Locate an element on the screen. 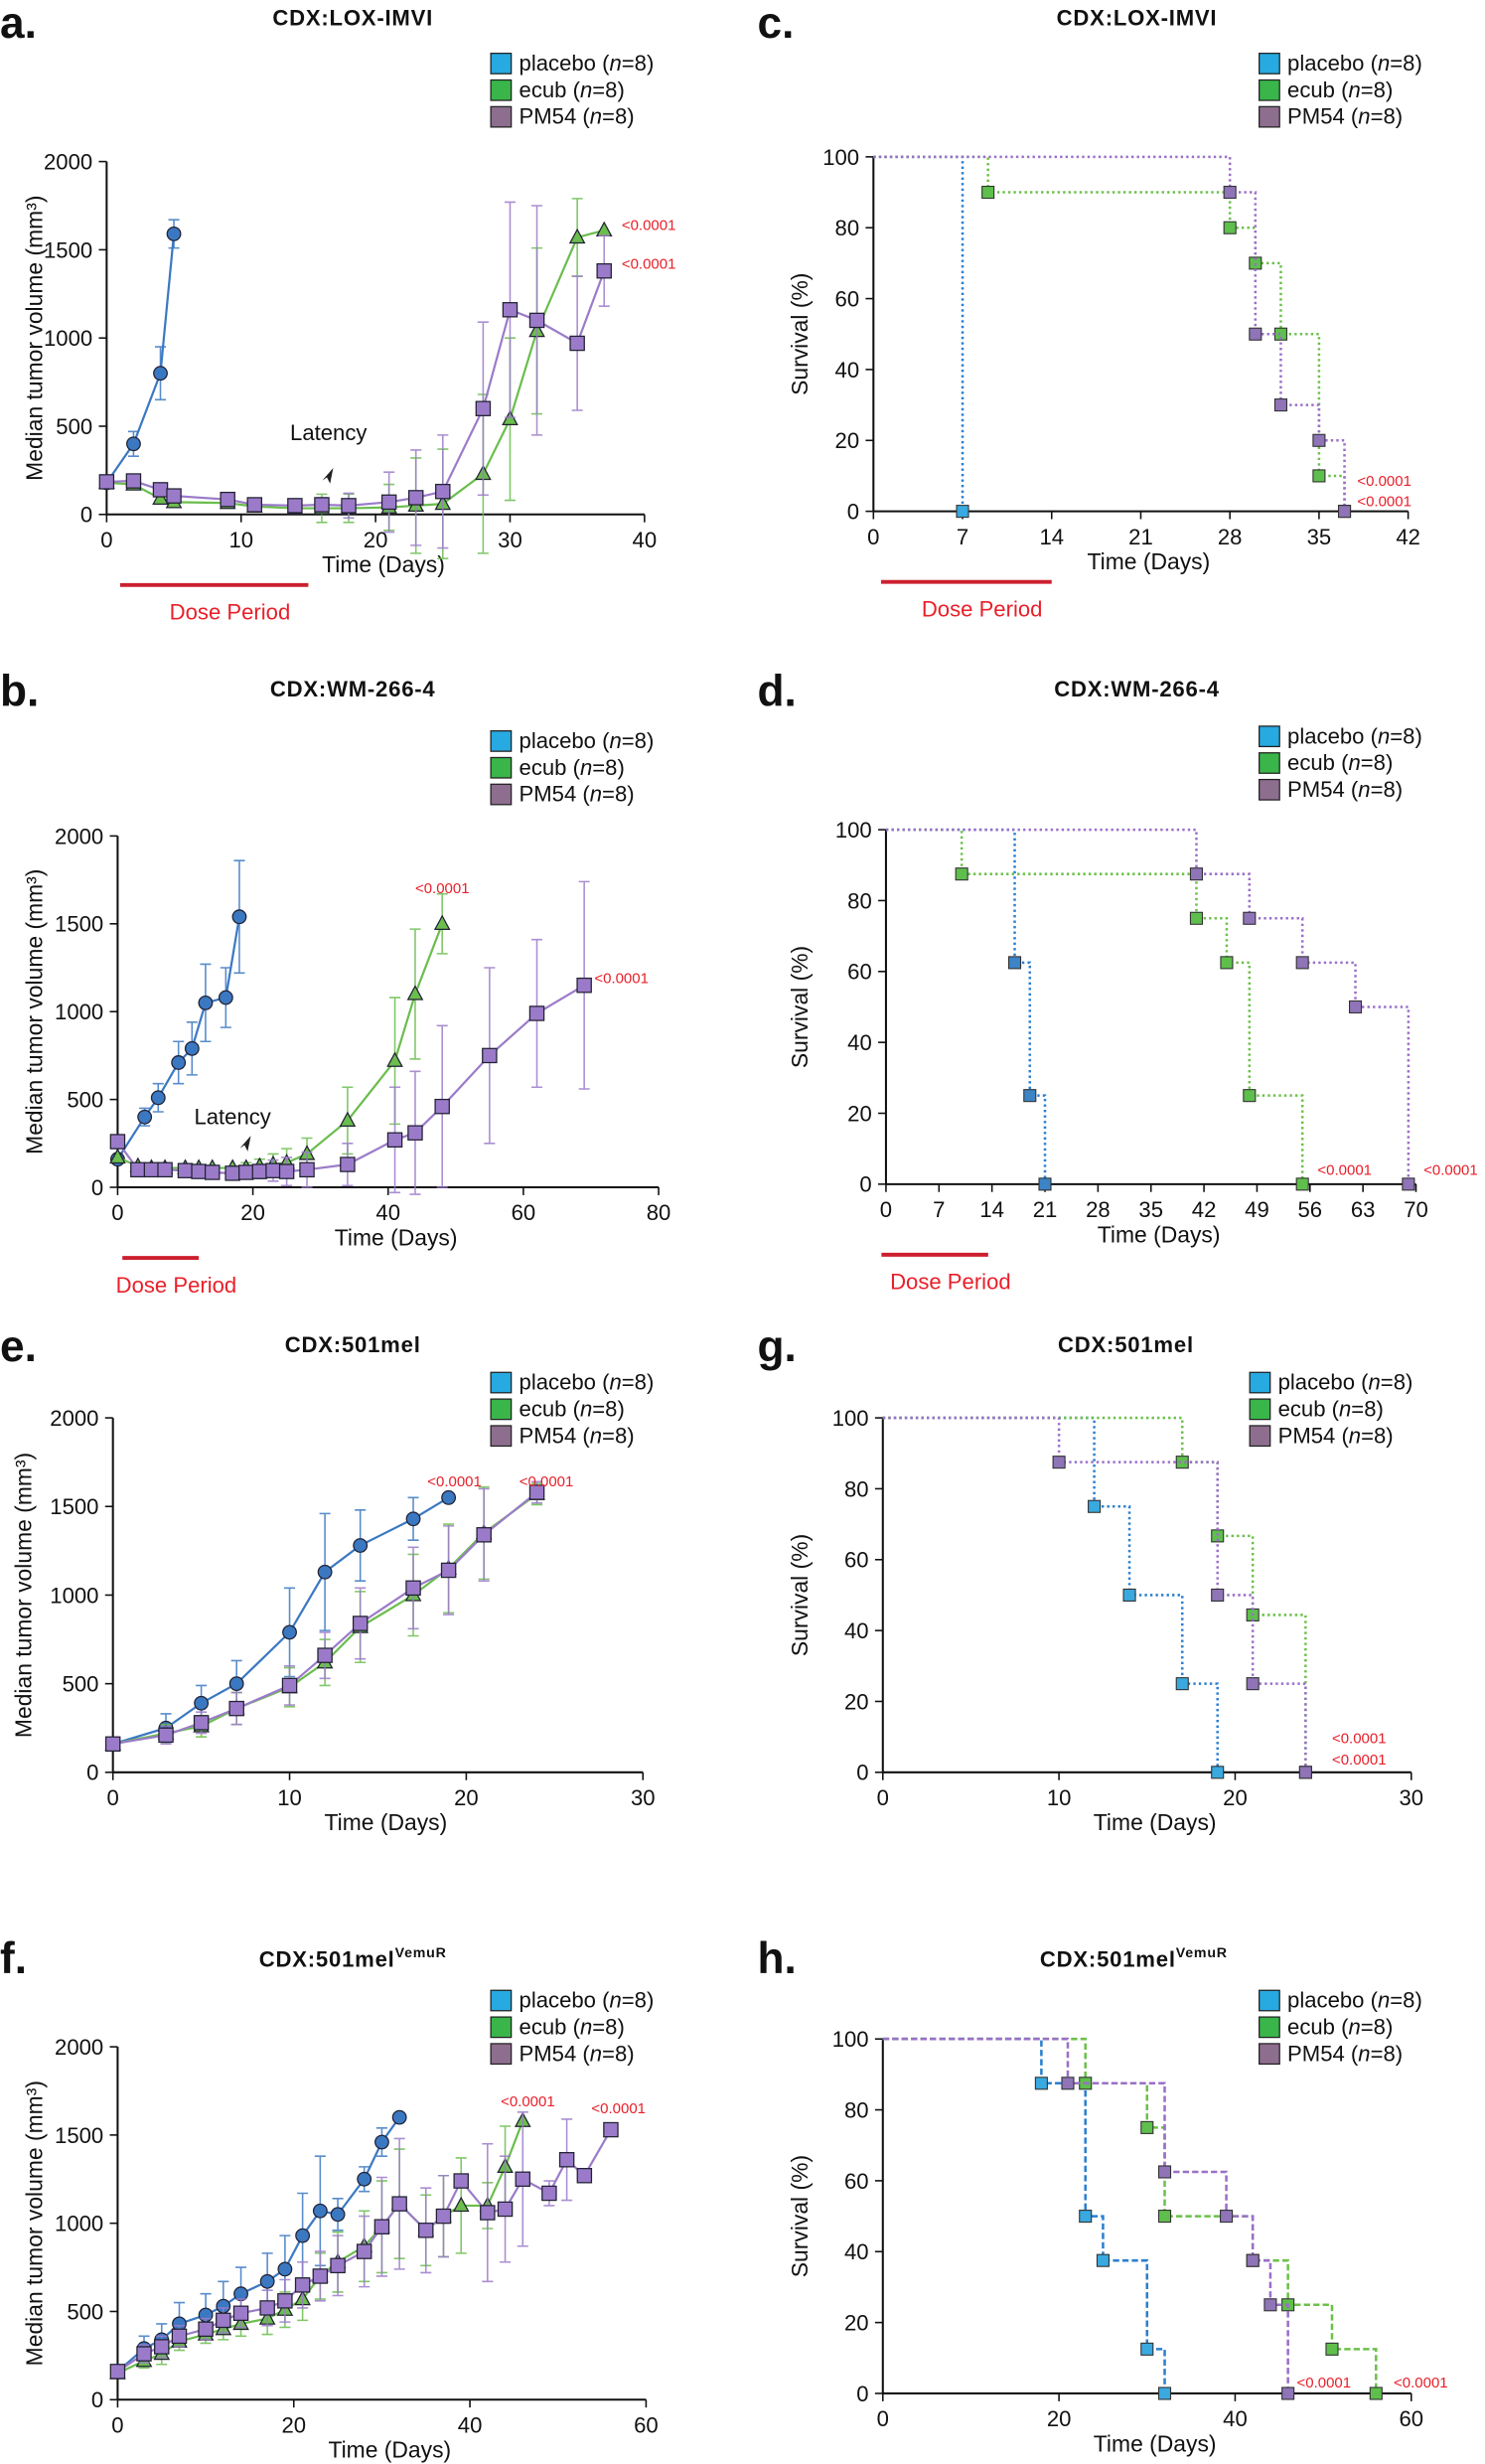 Image resolution: width=1485 pixels, height=2464 pixels. x-axis-label: Time (Days) is located at coordinates (386, 1822).